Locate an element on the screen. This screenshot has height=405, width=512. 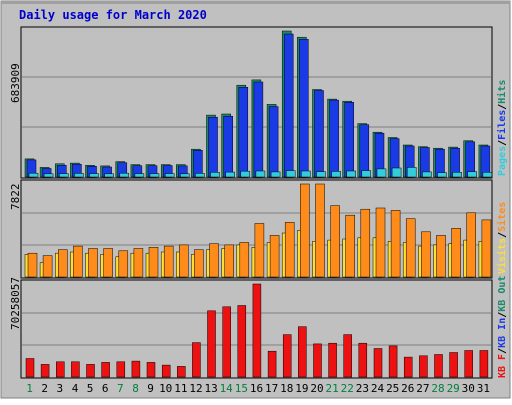
x-tick-label: 28 is located at coordinates (437, 388).